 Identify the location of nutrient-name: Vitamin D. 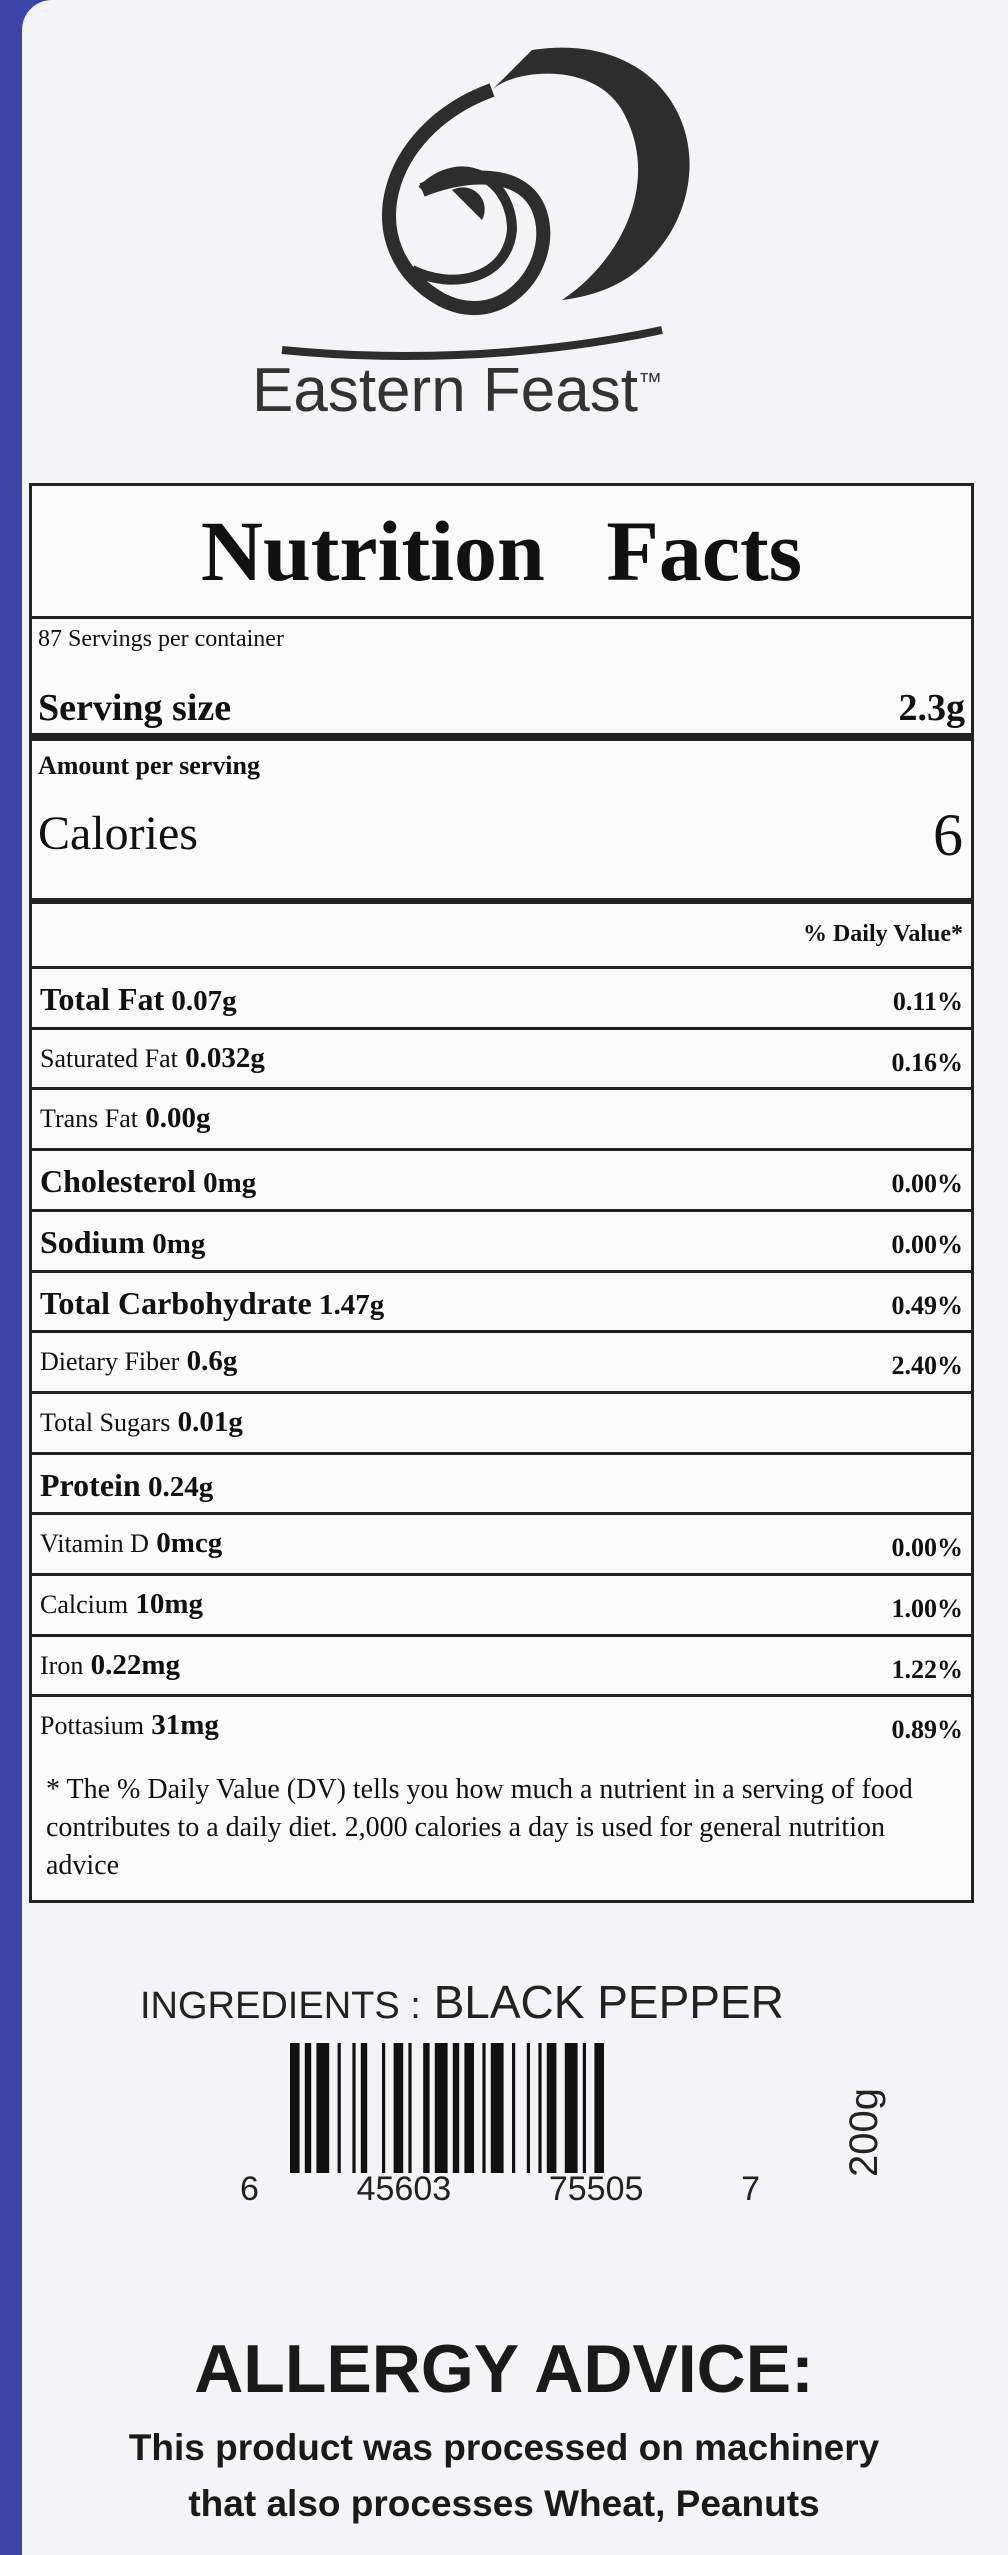
(94, 1544).